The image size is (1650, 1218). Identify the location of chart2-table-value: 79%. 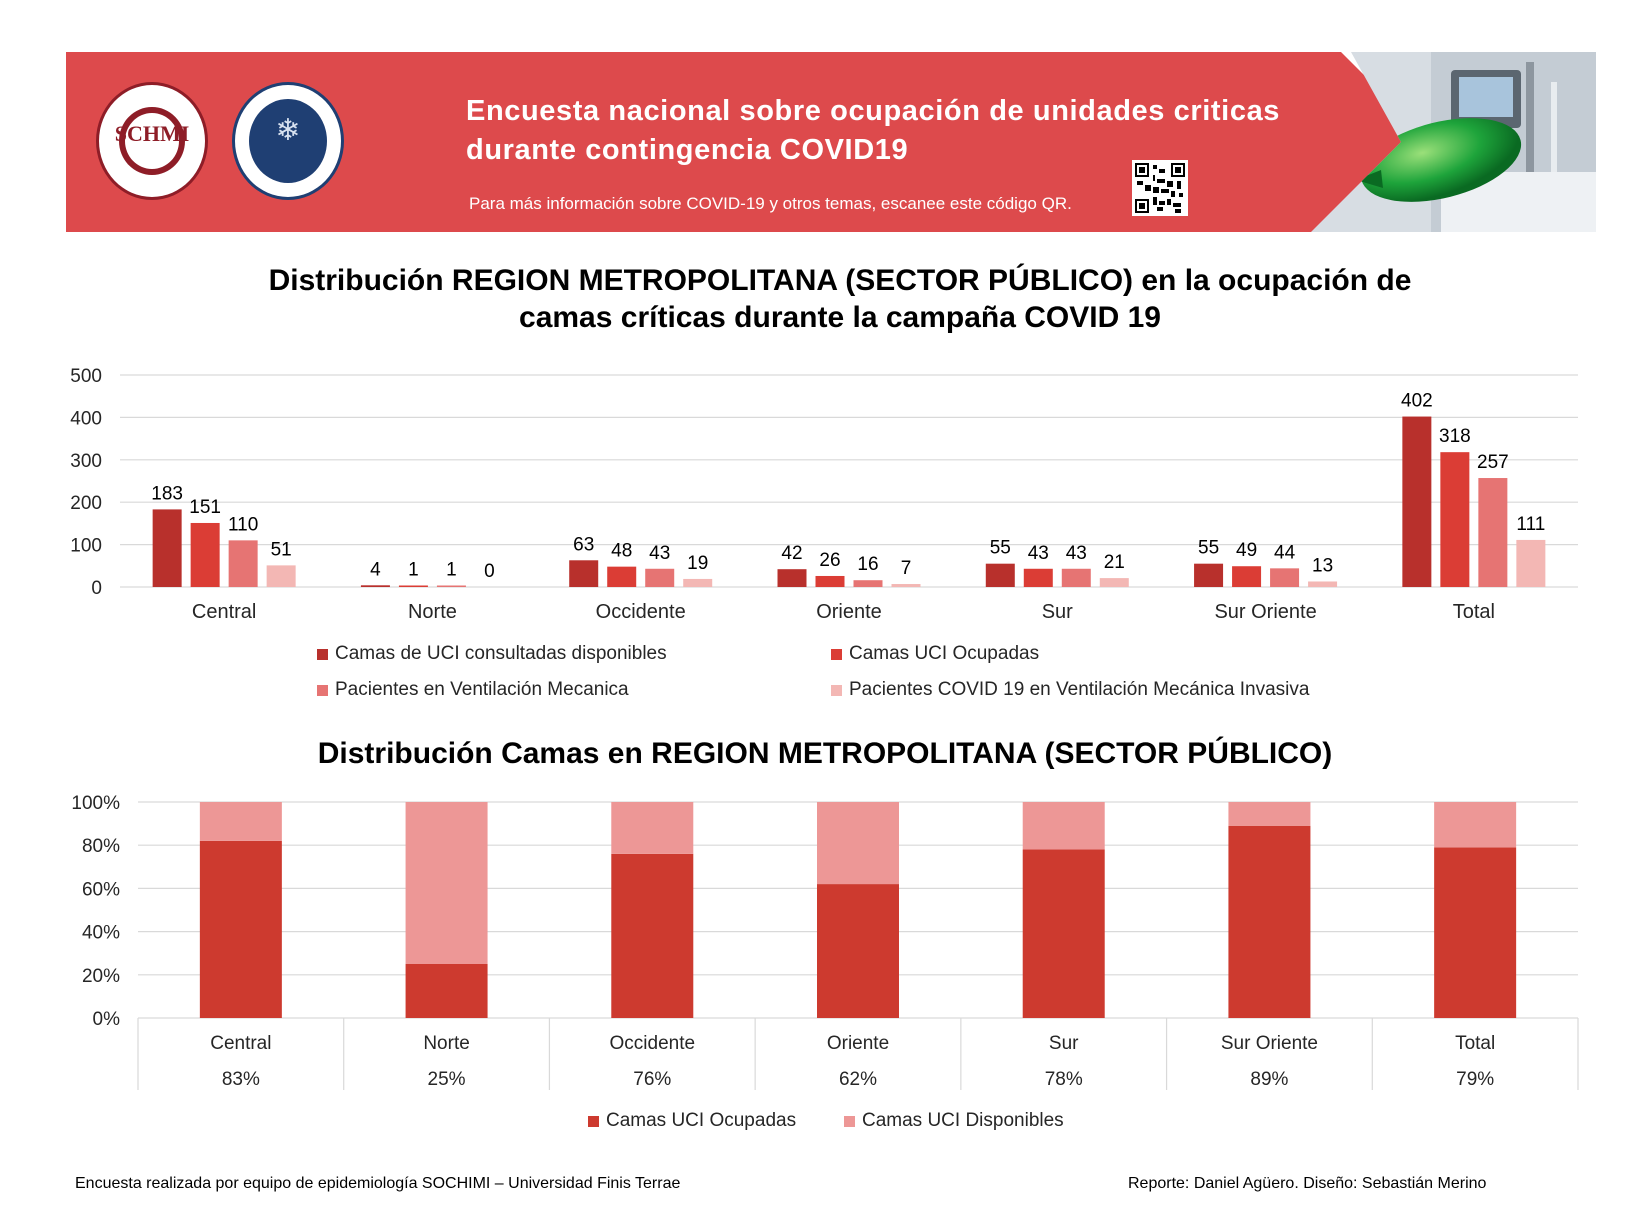
(1475, 1079).